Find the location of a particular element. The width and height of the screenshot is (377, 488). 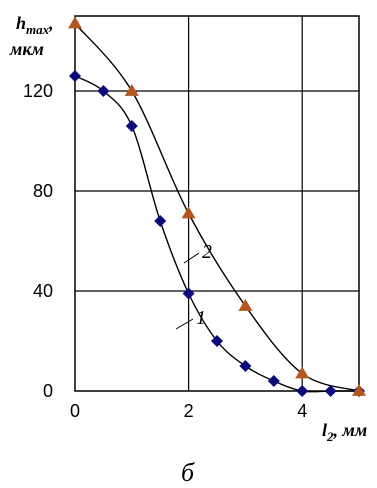

curve-label-2: 2 is located at coordinates (207, 252).